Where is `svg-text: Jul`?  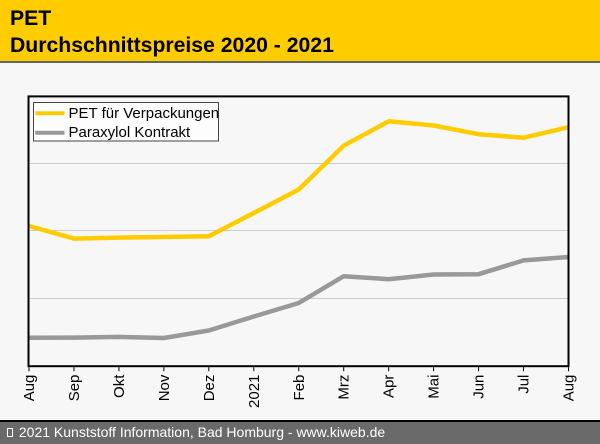 svg-text: Jul is located at coordinates (524, 384).